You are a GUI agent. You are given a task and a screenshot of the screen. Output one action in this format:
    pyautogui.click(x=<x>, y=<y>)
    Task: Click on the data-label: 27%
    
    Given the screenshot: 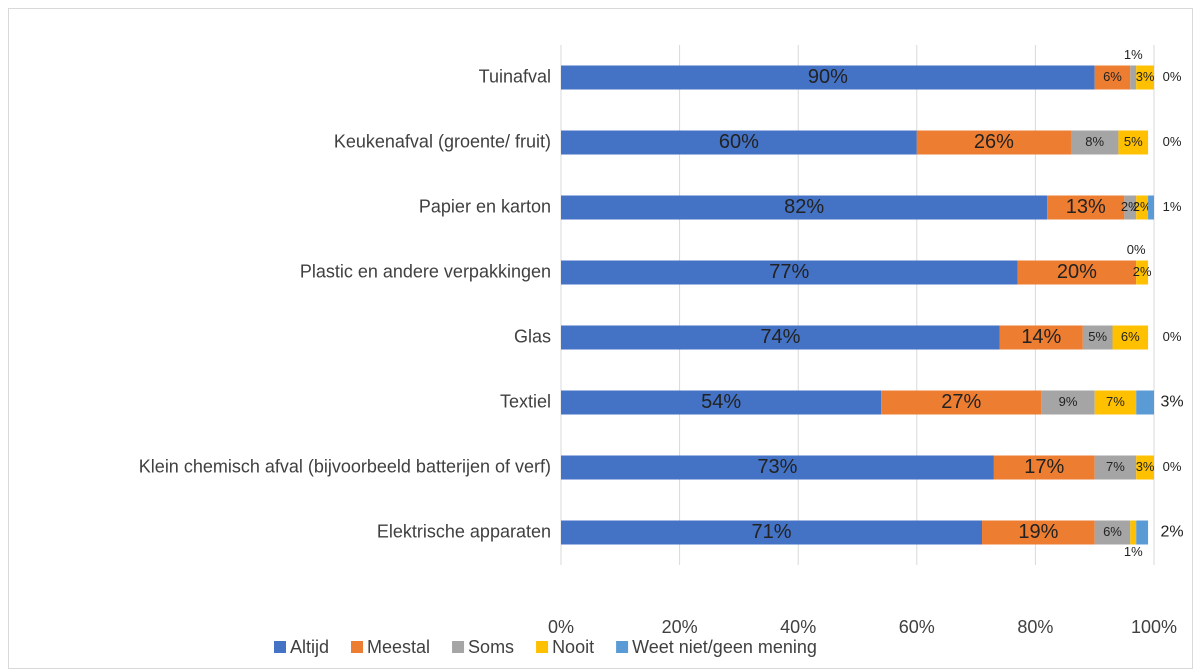 What is the action you would take?
    pyautogui.click(x=961, y=402)
    